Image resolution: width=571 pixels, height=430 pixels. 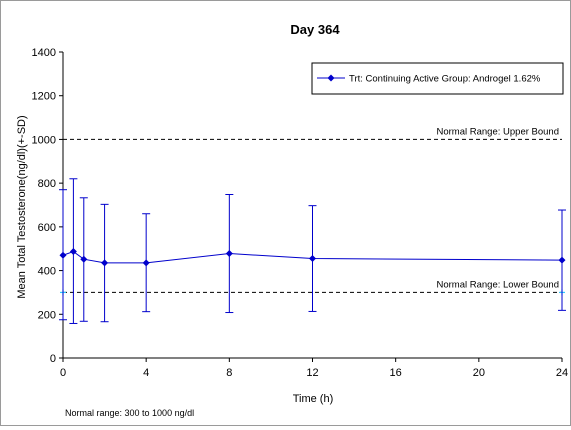 I want to click on x-tick-label: 24, so click(x=562, y=373).